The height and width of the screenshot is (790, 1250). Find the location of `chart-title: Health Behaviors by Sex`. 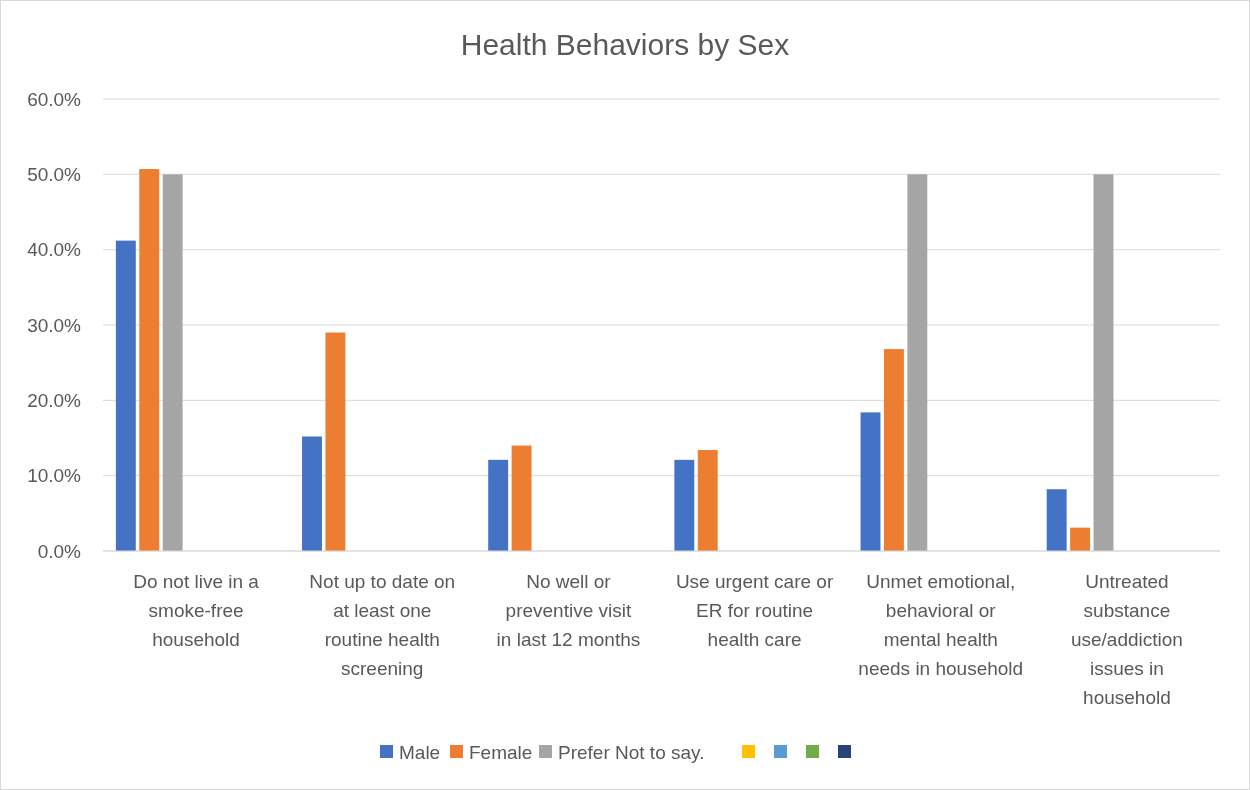

chart-title: Health Behaviors by Sex is located at coordinates (625, 44).